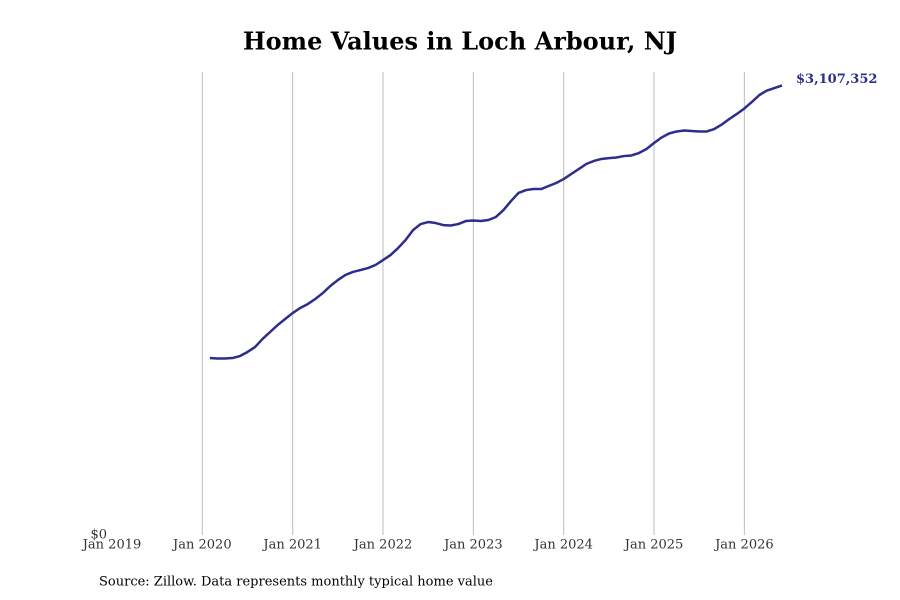  Describe the element at coordinates (460, 41) in the screenshot. I see `chart-title: Home Values in Loch Arbour, NJ` at that location.